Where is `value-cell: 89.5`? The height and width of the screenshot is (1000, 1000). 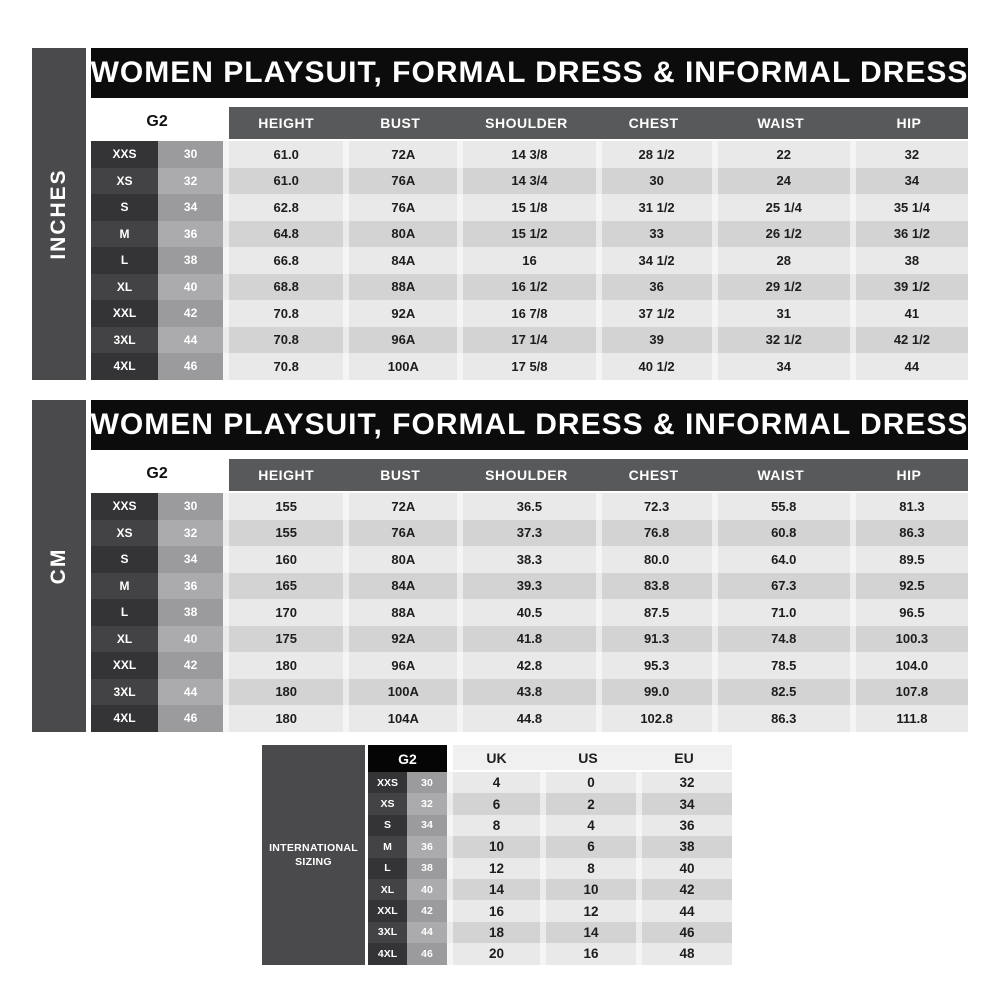
value-cell: 89.5 is located at coordinates (908, 559).